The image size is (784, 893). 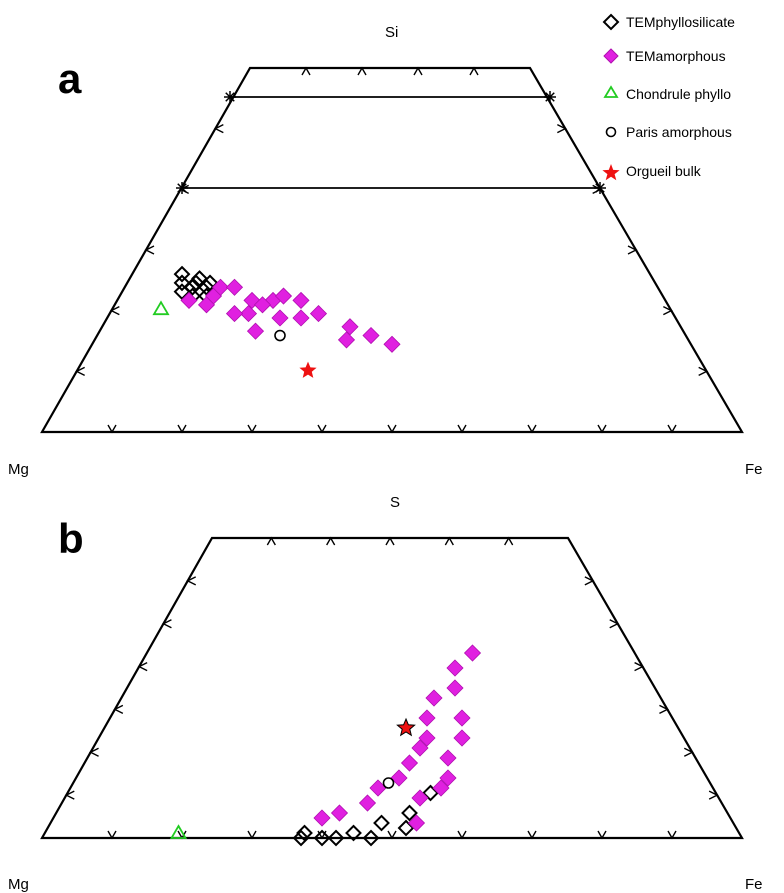 I want to click on legend-label: Orgueil bulk, so click(x=664, y=171).